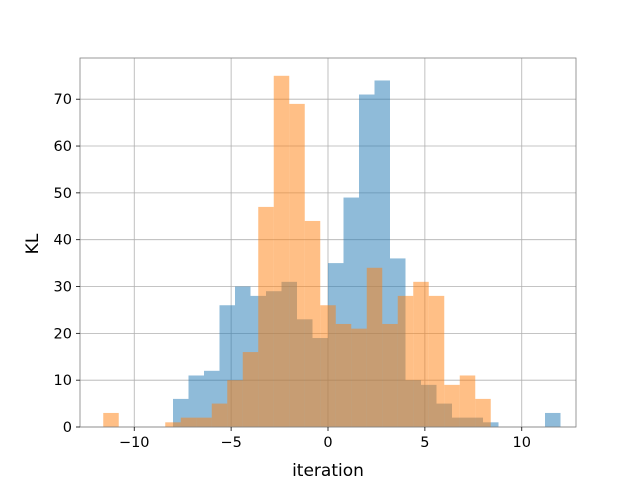 This screenshot has height=480, width=640. Describe the element at coordinates (522, 443) in the screenshot. I see `x-tick-label: 10` at that location.